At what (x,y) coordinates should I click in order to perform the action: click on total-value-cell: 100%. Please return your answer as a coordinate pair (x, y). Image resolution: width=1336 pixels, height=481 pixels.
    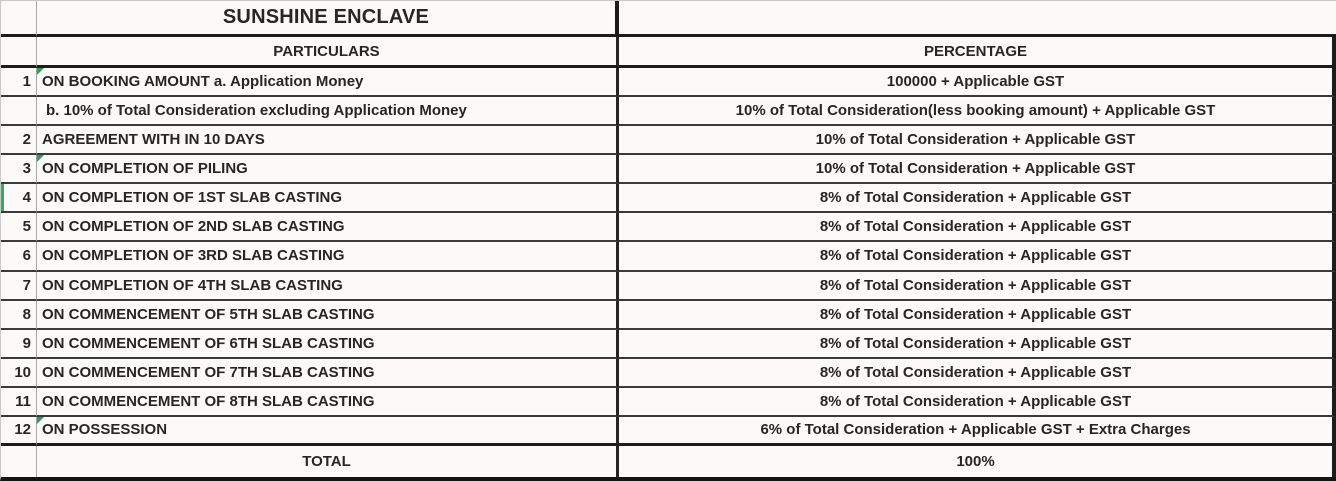
    Looking at the image, I should click on (977, 461).